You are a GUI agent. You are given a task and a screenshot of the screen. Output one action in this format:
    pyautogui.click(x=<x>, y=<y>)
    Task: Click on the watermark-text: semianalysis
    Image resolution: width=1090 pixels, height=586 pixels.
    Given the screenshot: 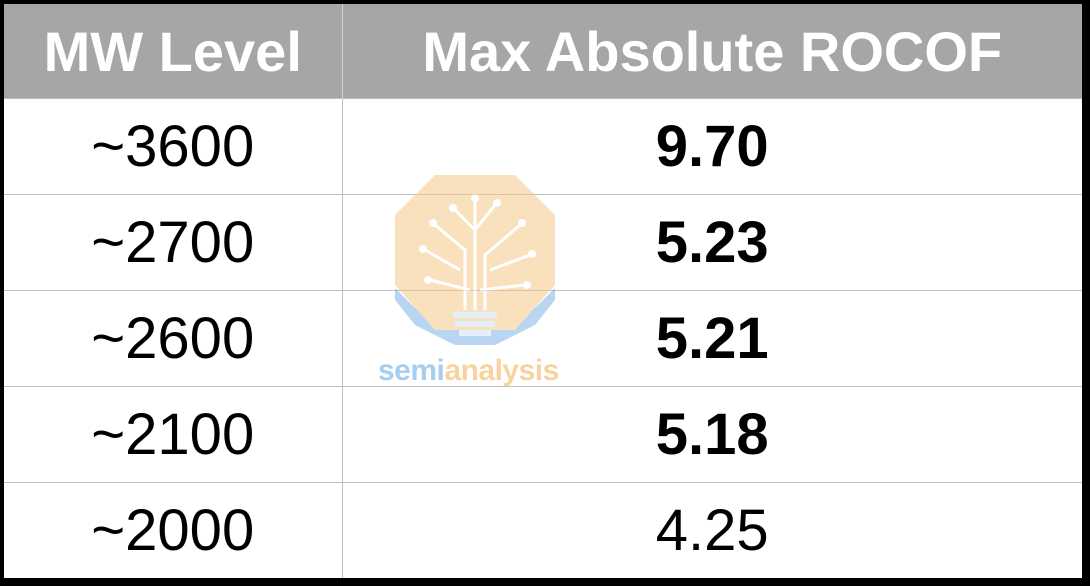 What is the action you would take?
    pyautogui.click(x=468, y=371)
    